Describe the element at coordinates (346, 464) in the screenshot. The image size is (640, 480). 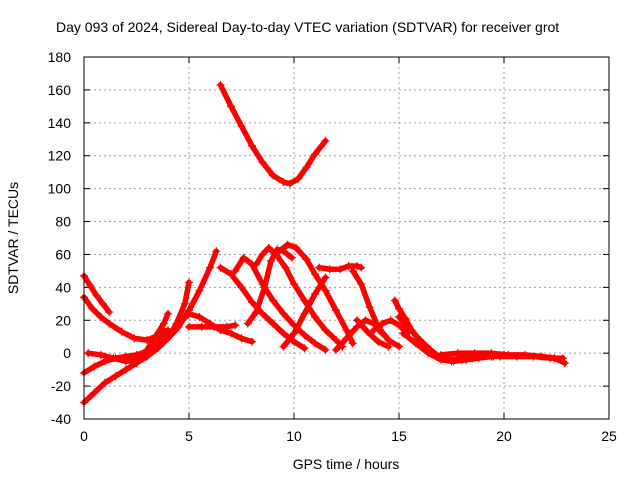
I see `x-axis-label: GPS time / hours` at that location.